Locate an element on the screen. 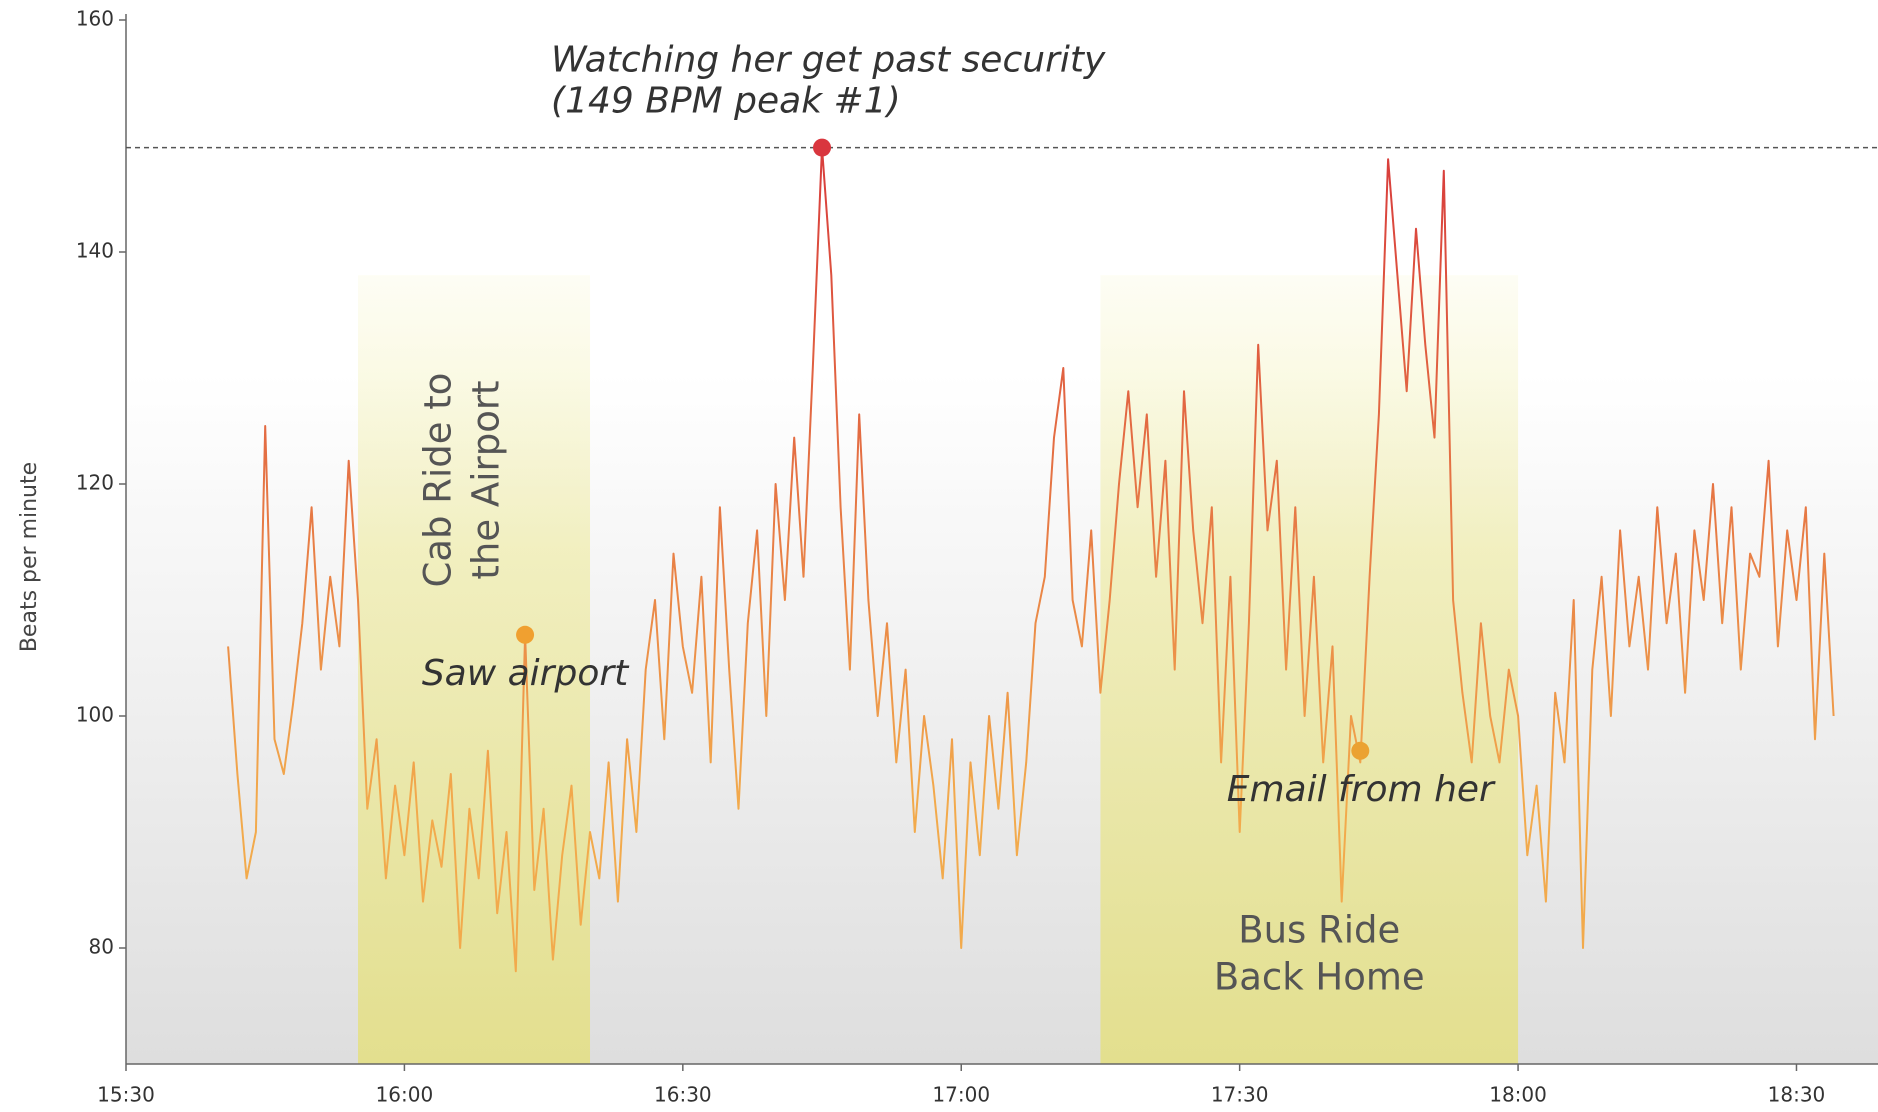 The height and width of the screenshot is (1112, 1878). y-axis-label: Beats per minute is located at coordinates (29, 557).